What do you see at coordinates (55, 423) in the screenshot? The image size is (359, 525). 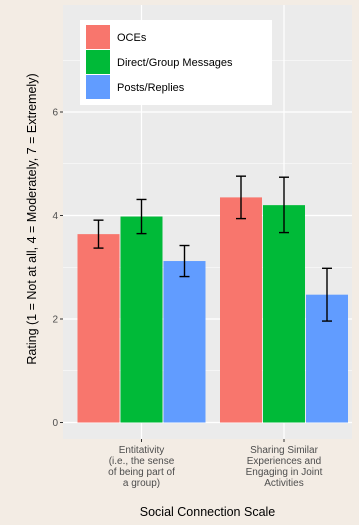 I see `y-tick-label: 0` at bounding box center [55, 423].